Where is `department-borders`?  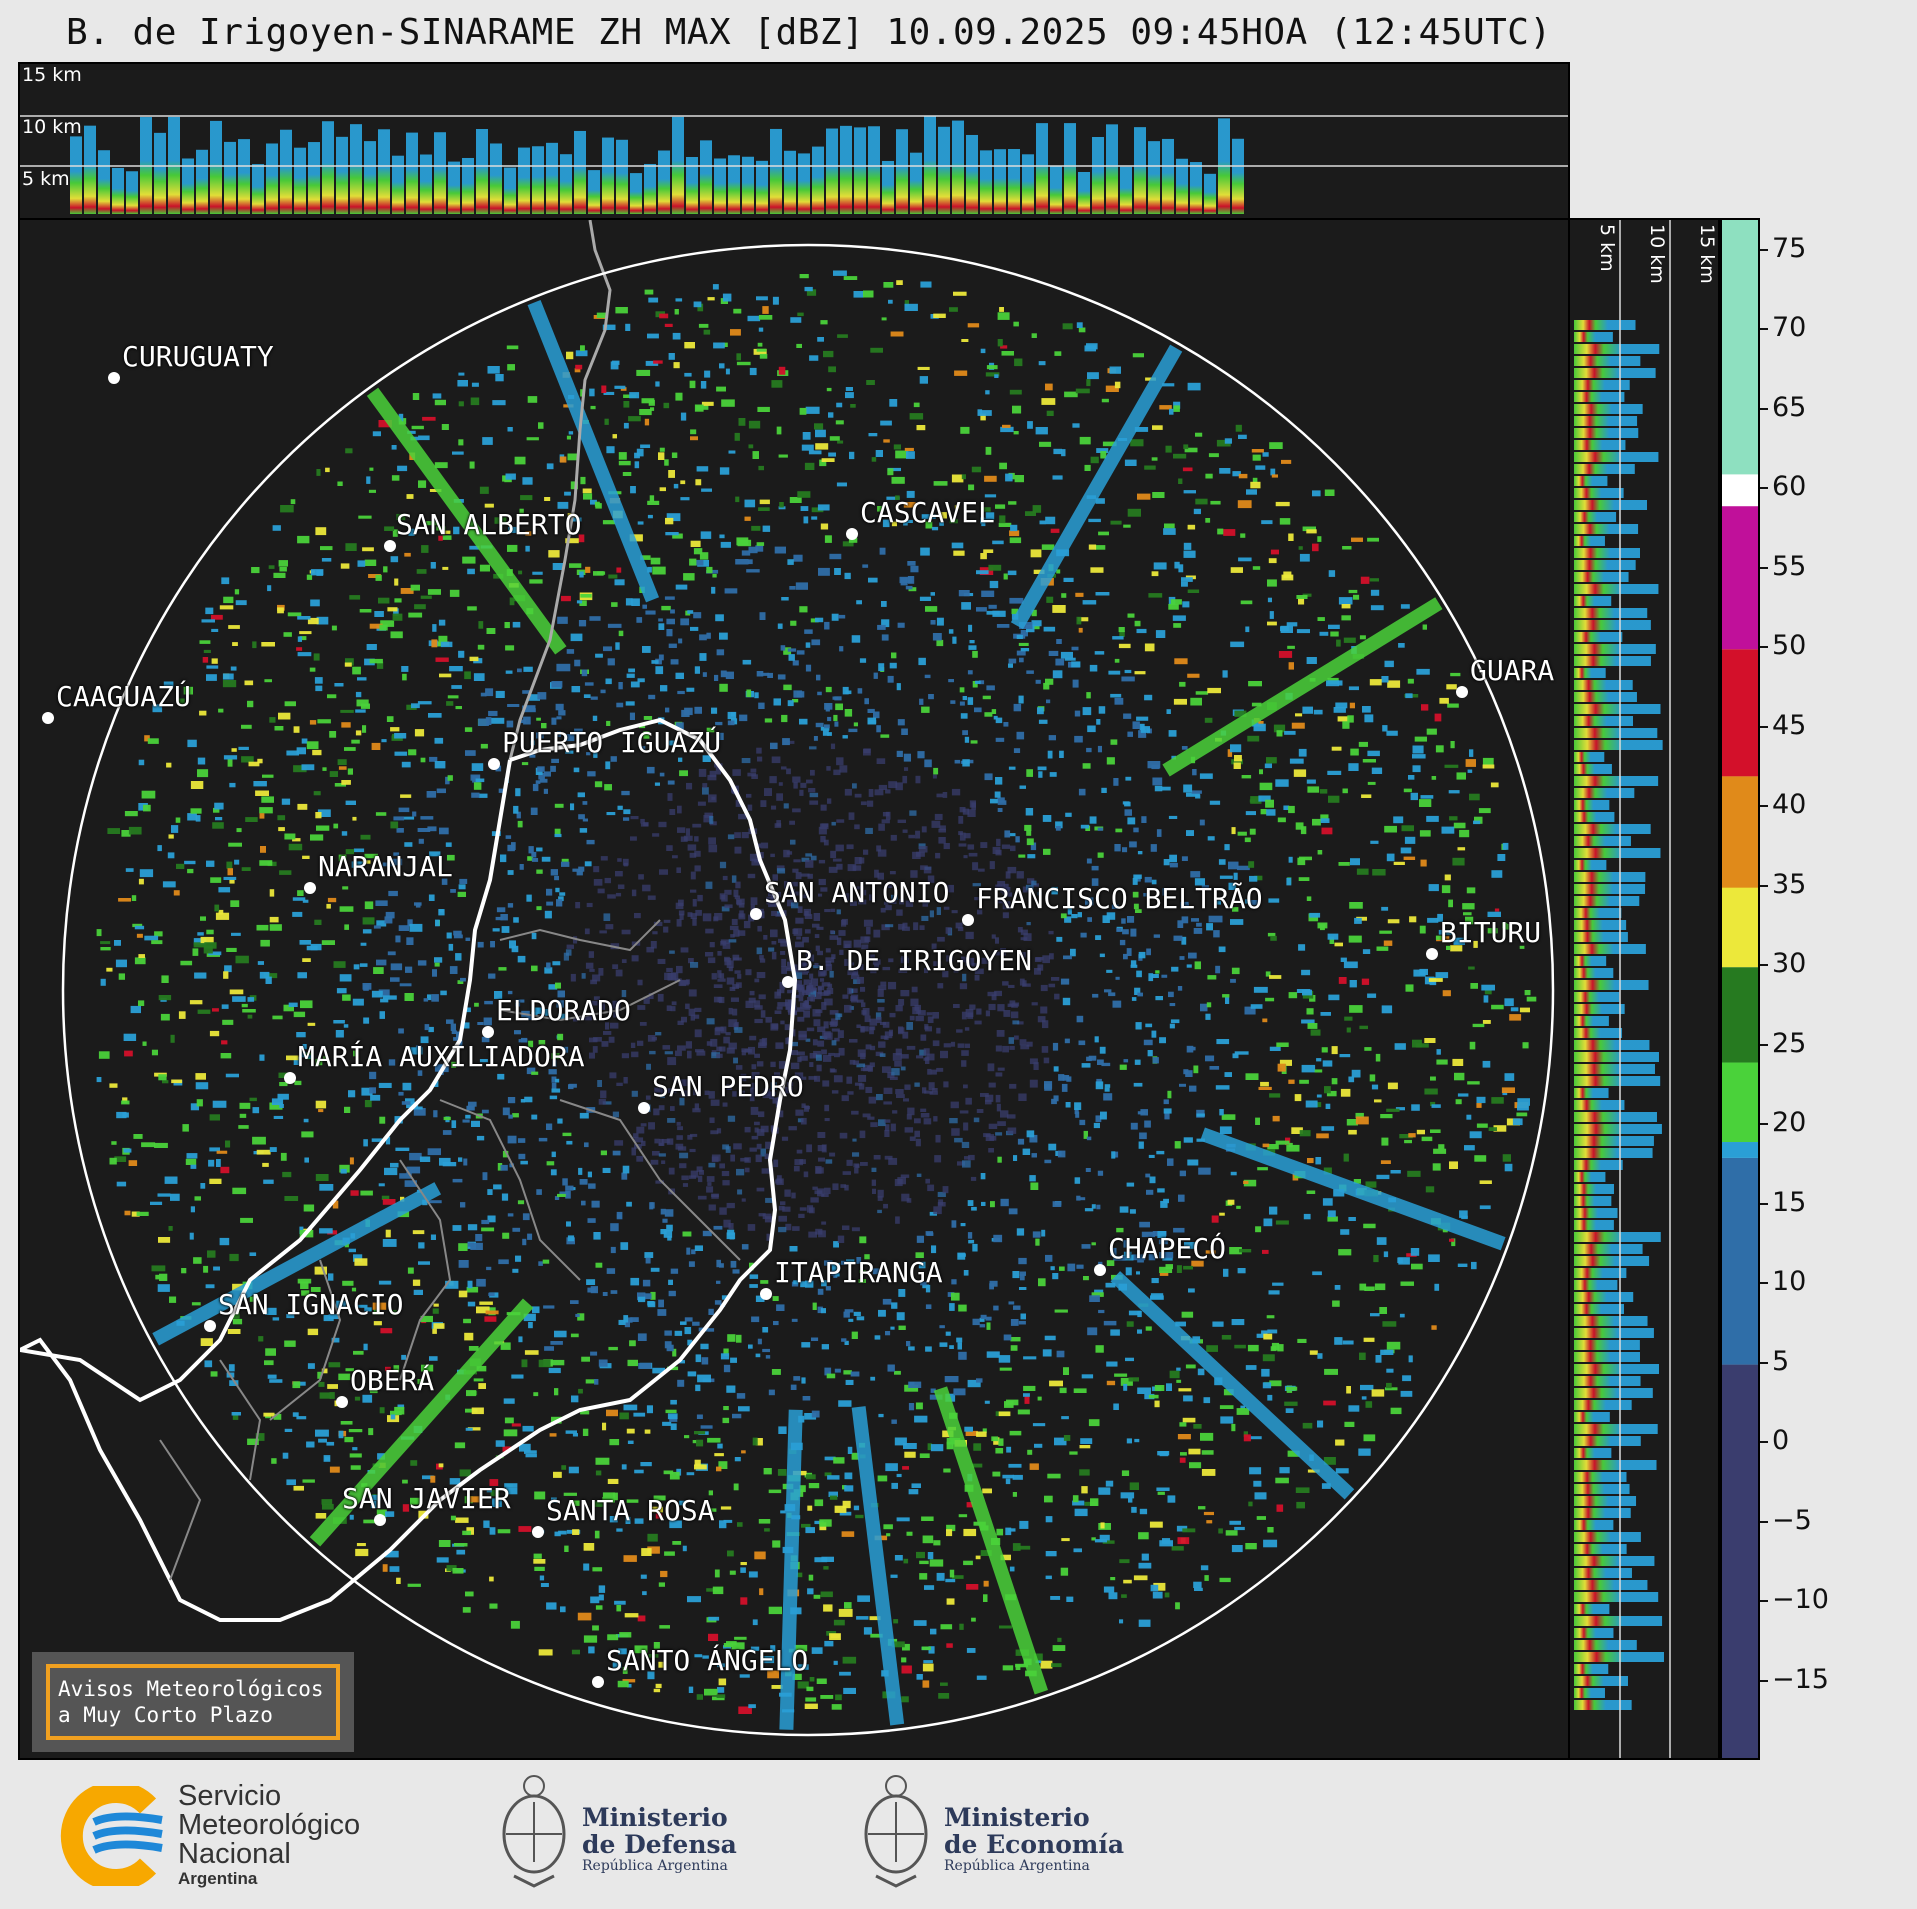 department-borders is located at coordinates (450, 1250).